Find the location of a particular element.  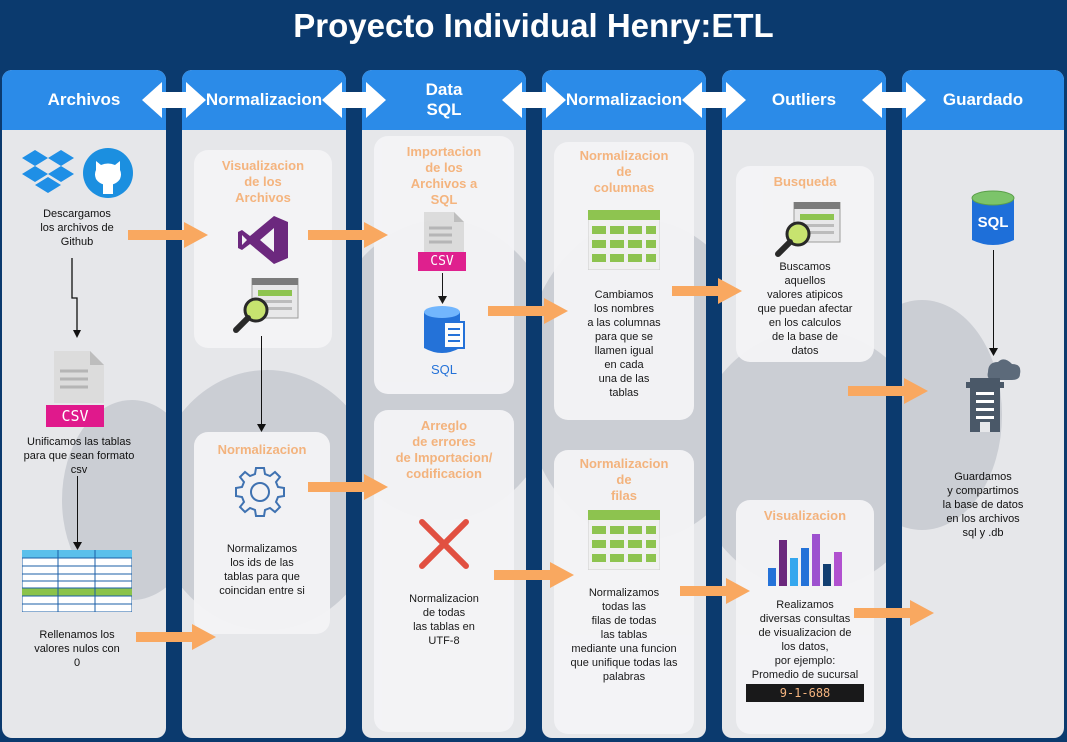

rellenamos-text: Rellenamos los valores nulos con 0 is located at coordinates (77, 649).